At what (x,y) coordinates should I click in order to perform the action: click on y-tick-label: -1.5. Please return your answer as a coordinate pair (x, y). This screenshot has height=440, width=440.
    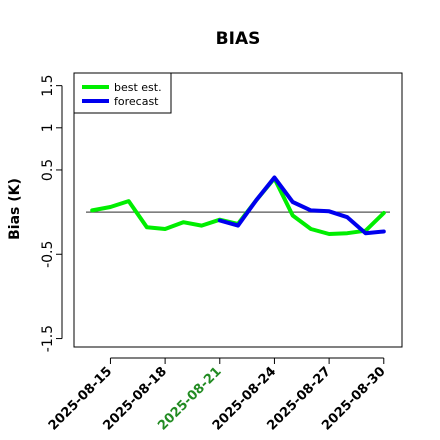
    Looking at the image, I should click on (48, 338).